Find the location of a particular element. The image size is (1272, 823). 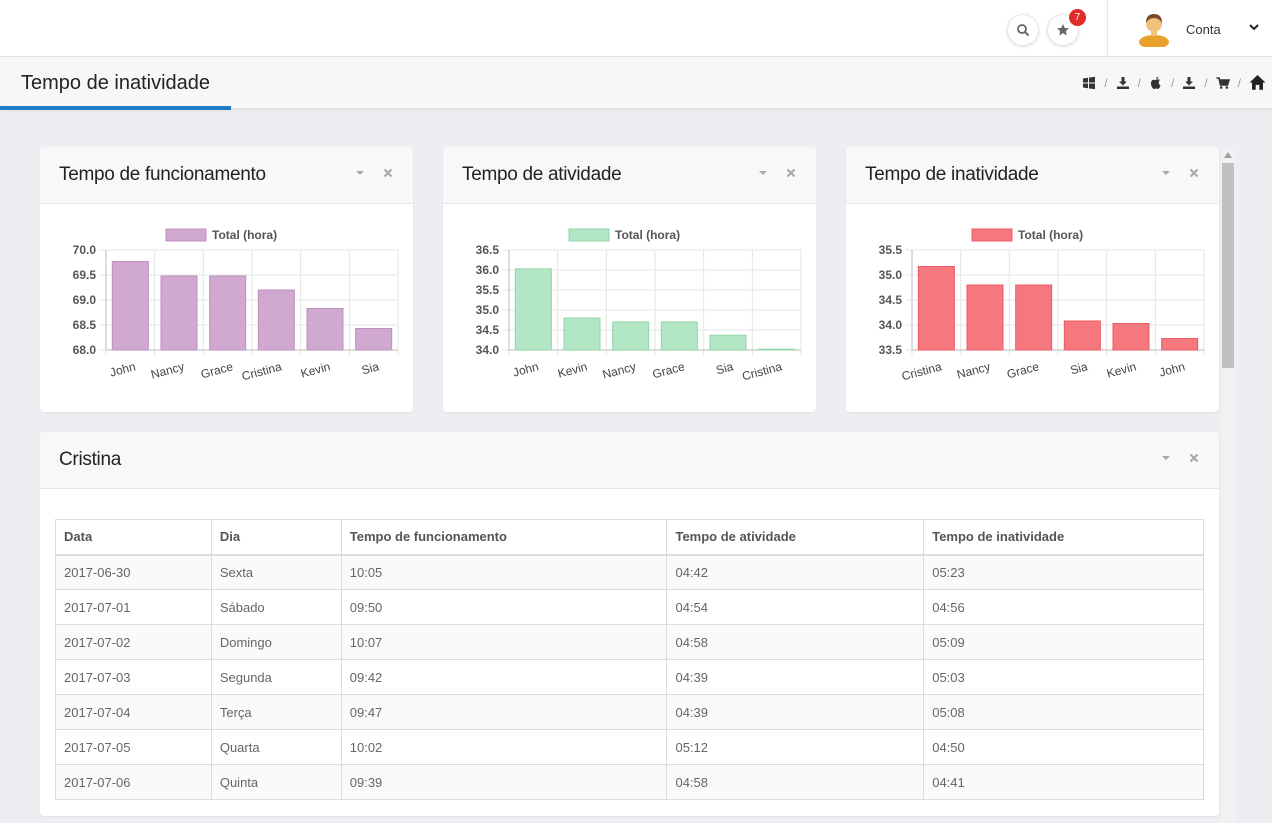

panel-header: Cristina is located at coordinates (629, 460).